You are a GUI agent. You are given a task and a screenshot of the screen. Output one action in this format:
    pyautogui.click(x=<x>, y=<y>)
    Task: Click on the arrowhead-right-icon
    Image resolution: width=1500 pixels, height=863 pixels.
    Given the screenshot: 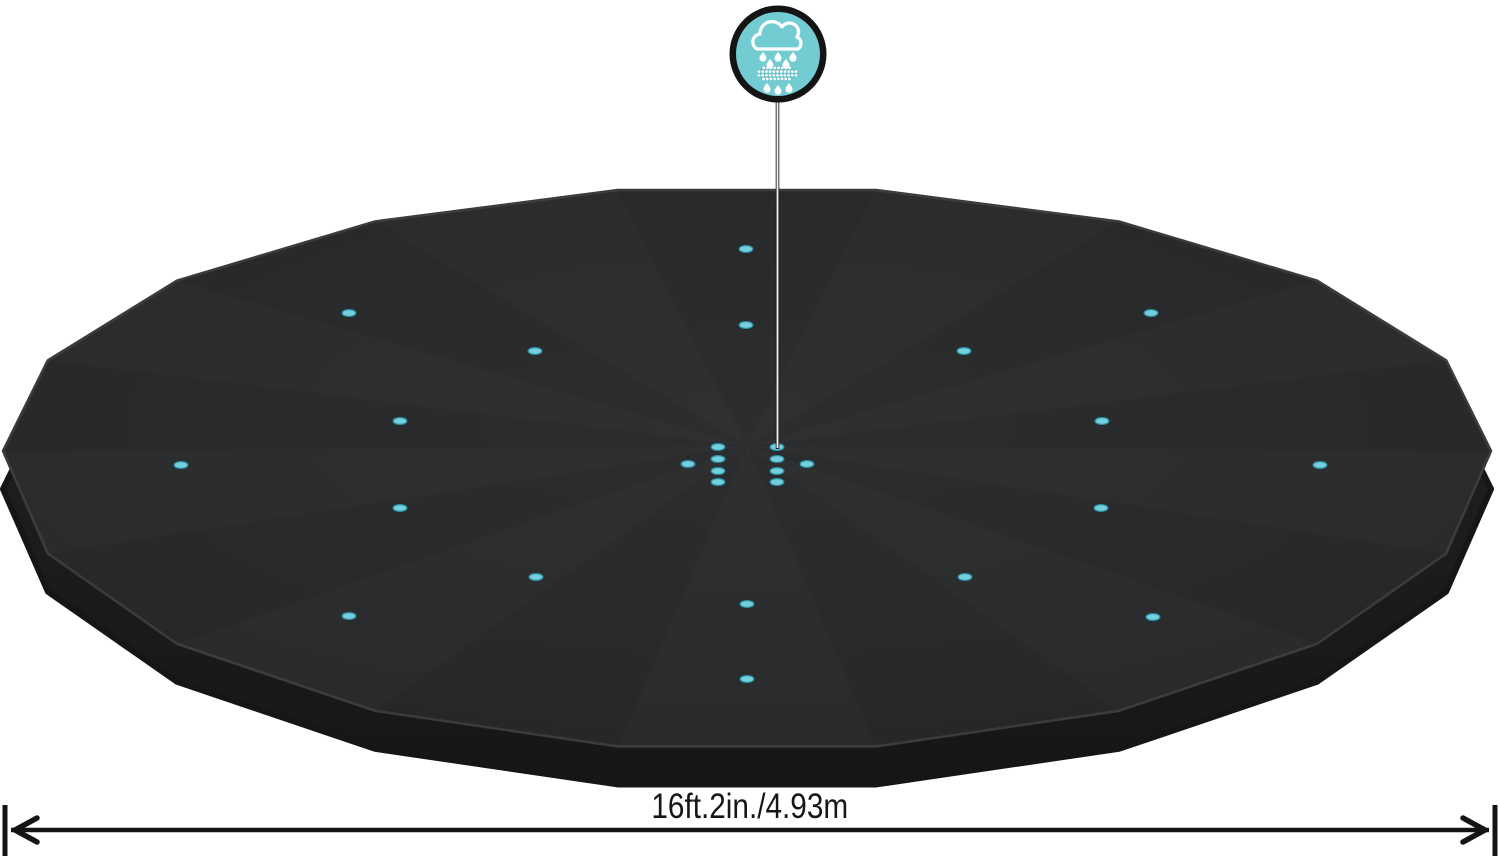 What is the action you would take?
    pyautogui.click(x=1474, y=830)
    